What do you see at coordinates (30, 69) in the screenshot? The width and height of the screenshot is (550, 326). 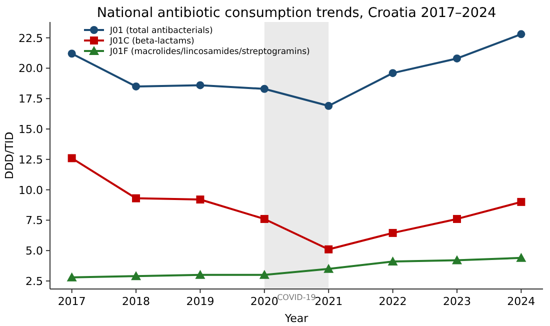 I see `y-tick-label: 20.0` at bounding box center [30, 69].